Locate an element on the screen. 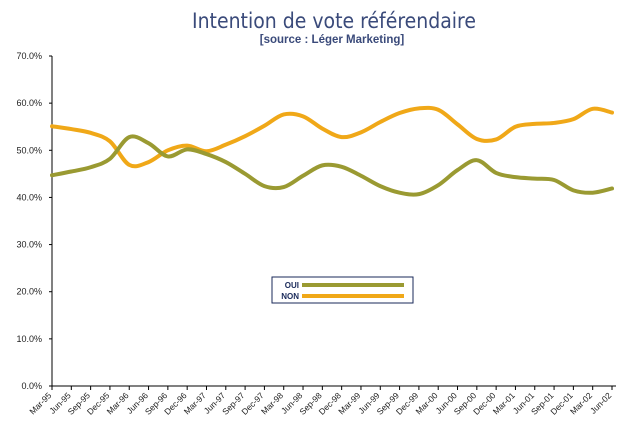 This screenshot has height=432, width=636. chart-title: Intention de vote référendaire is located at coordinates (334, 21).